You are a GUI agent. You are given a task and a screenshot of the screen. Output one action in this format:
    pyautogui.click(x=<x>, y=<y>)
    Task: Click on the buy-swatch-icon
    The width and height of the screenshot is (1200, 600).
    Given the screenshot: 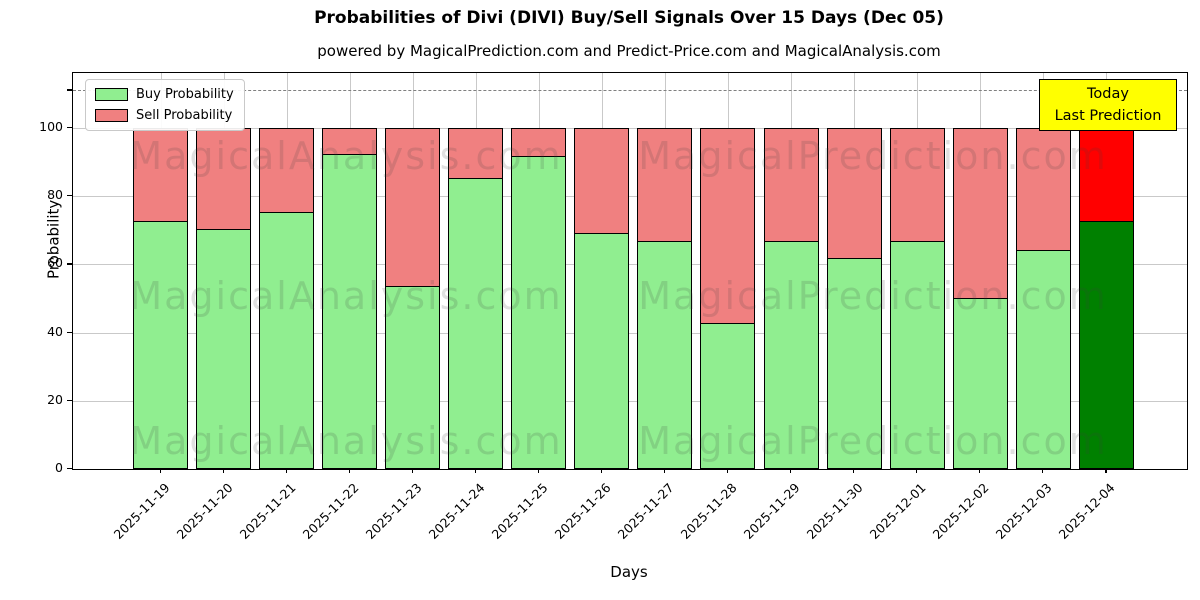 What is the action you would take?
    pyautogui.click(x=111, y=94)
    